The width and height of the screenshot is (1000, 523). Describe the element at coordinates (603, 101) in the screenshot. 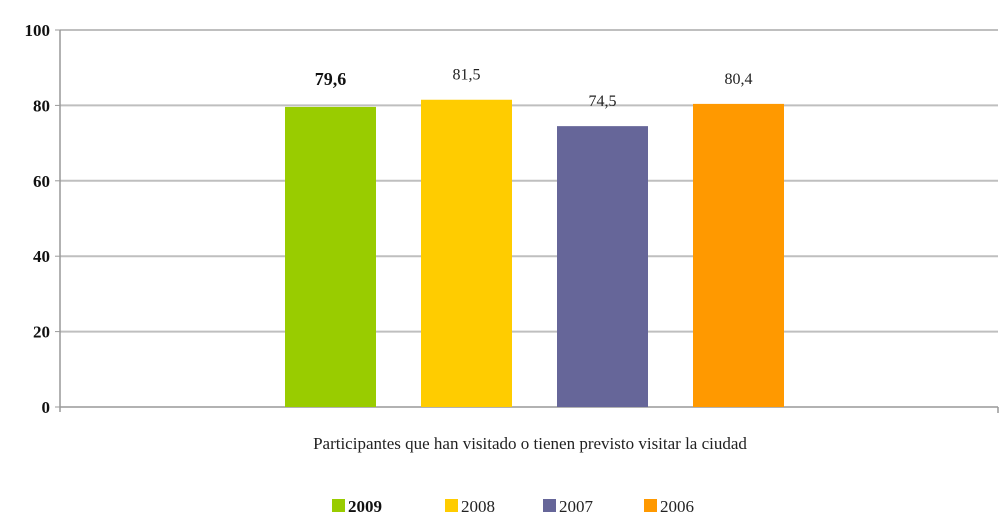

I see `data-label-2007: 74,5` at that location.